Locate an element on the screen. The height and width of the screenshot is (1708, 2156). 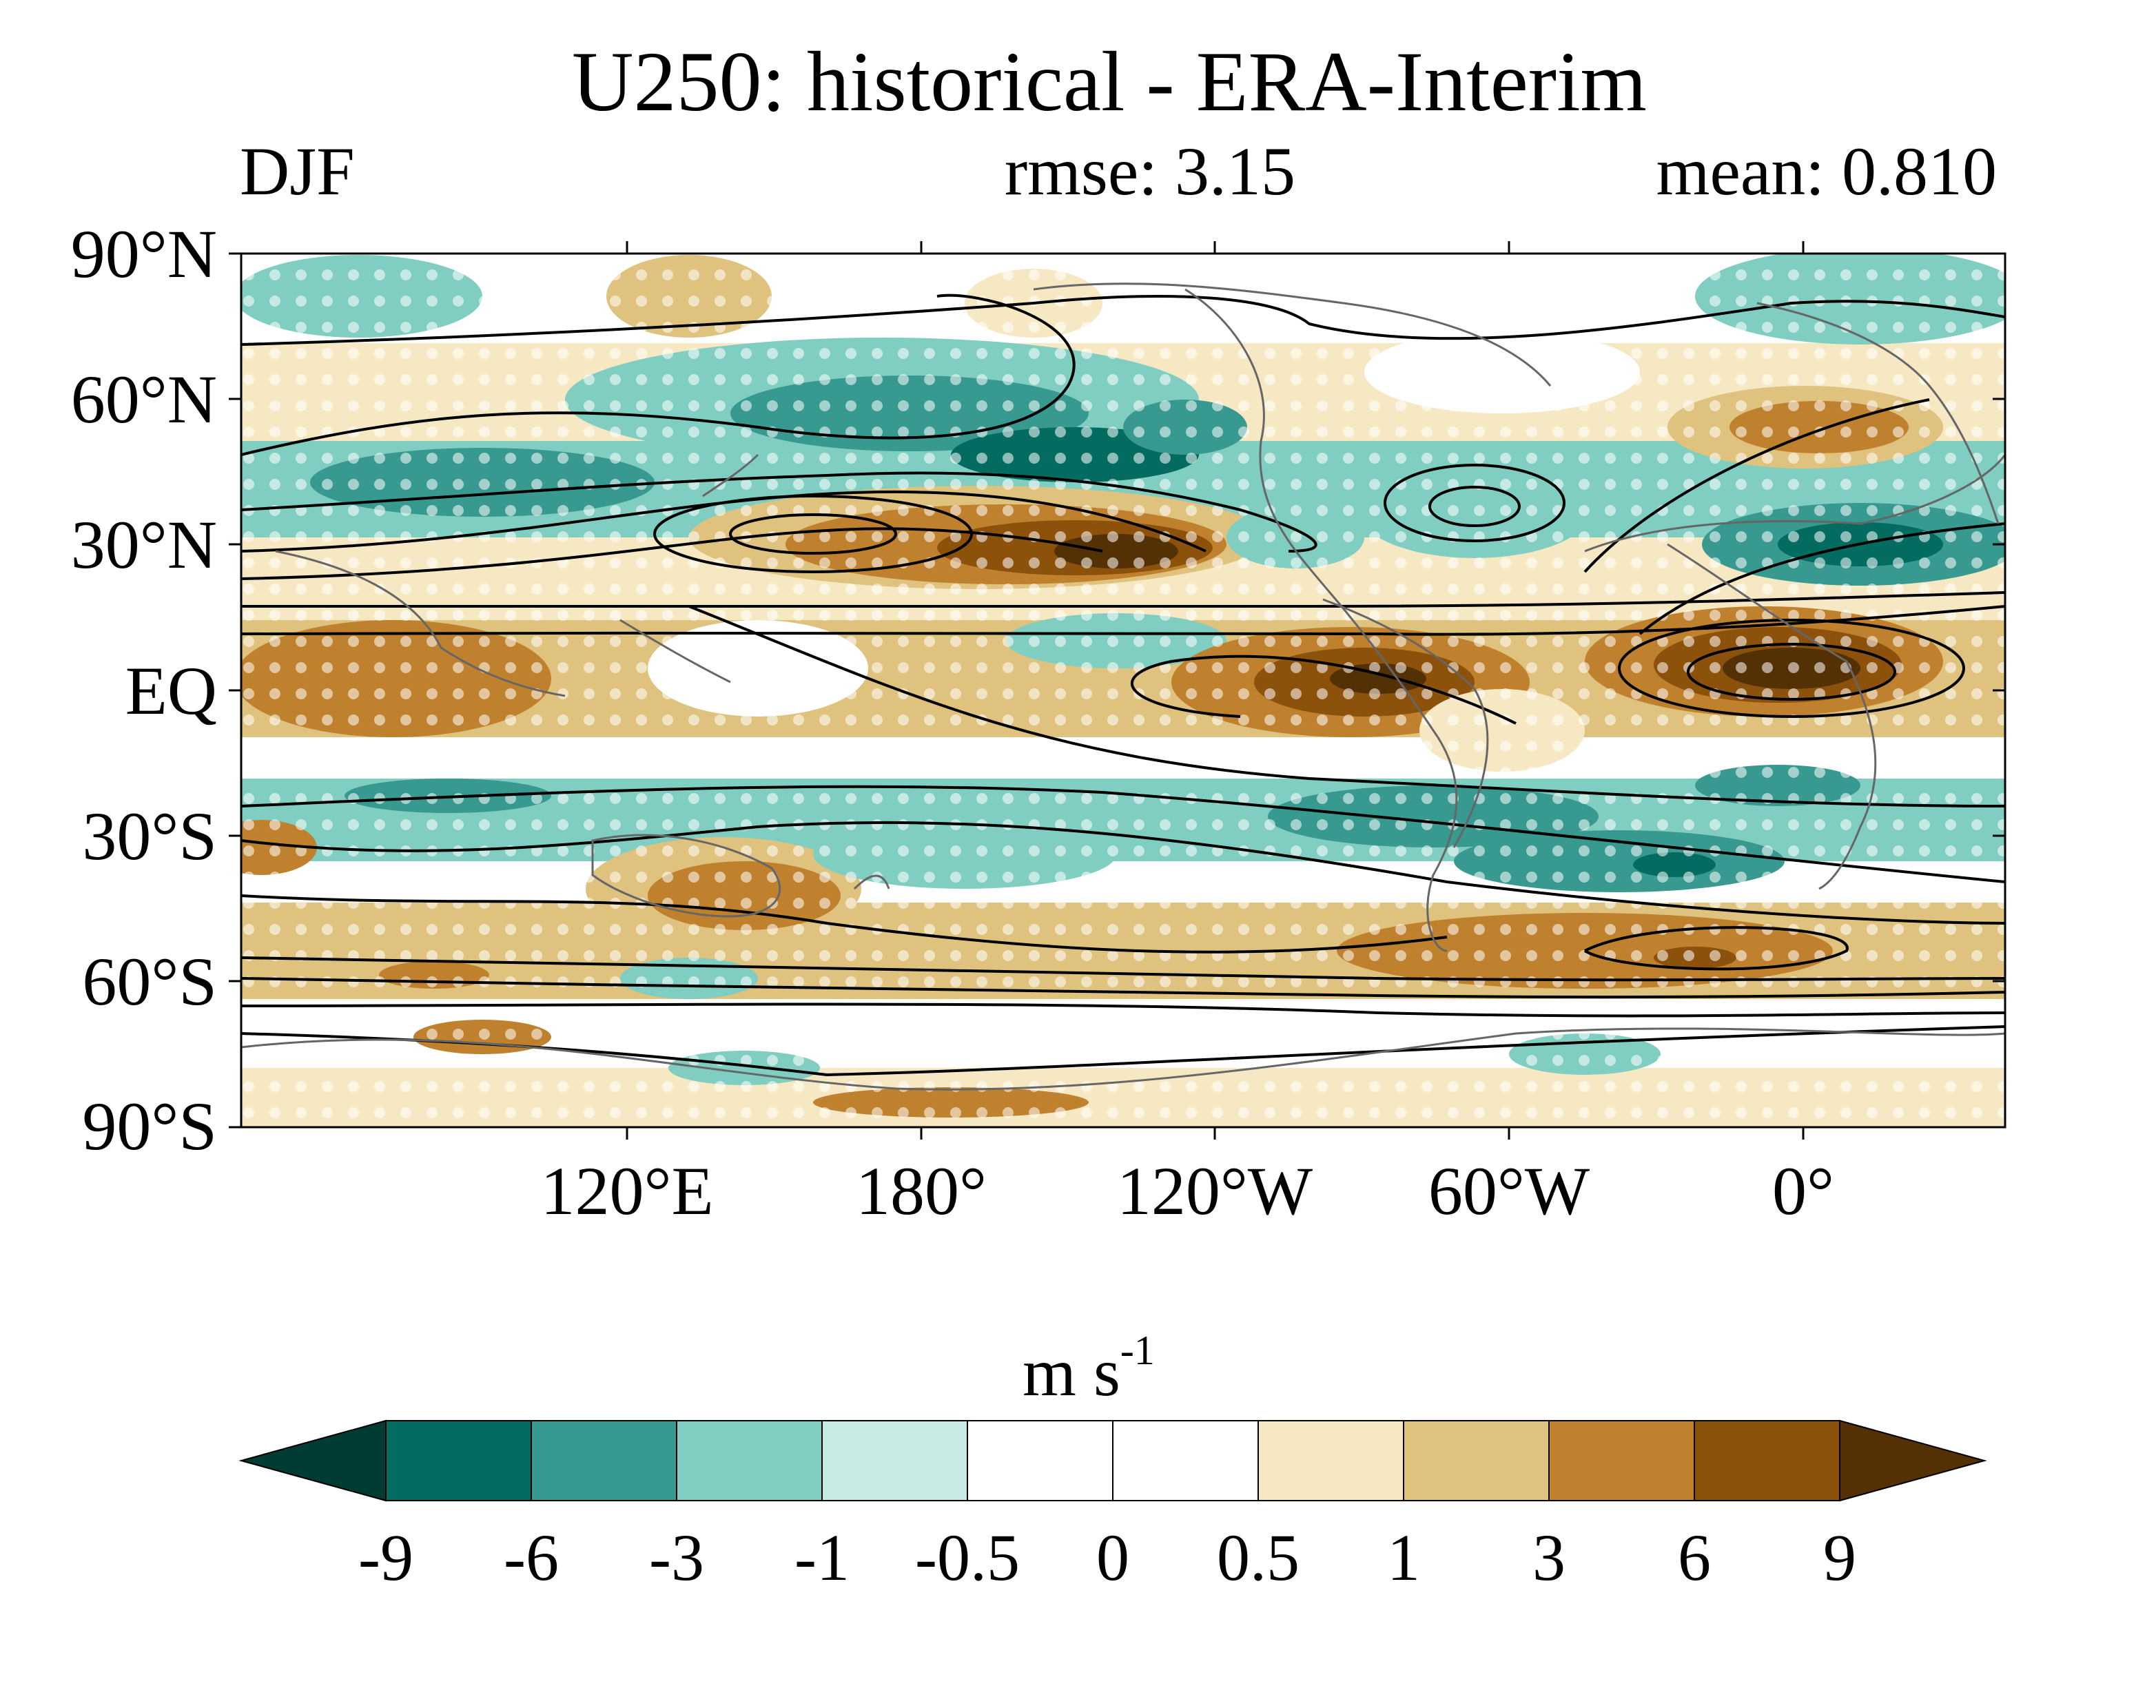
colorbar-unit-base: m s is located at coordinates (1071, 1372).